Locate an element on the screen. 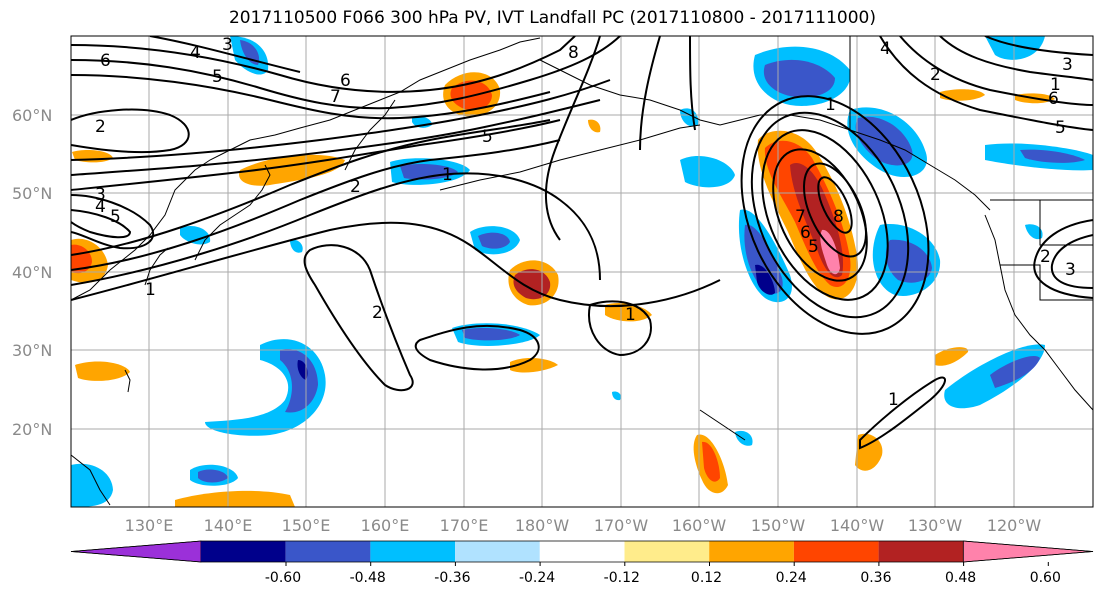 The height and width of the screenshot is (601, 1105). clabel-6: 7 is located at coordinates (335, 97).